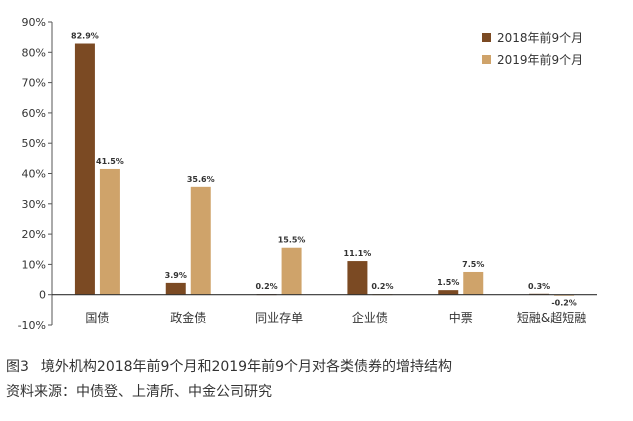 The width and height of the screenshot is (633, 421). I want to click on data-label: 11.1%, so click(358, 253).